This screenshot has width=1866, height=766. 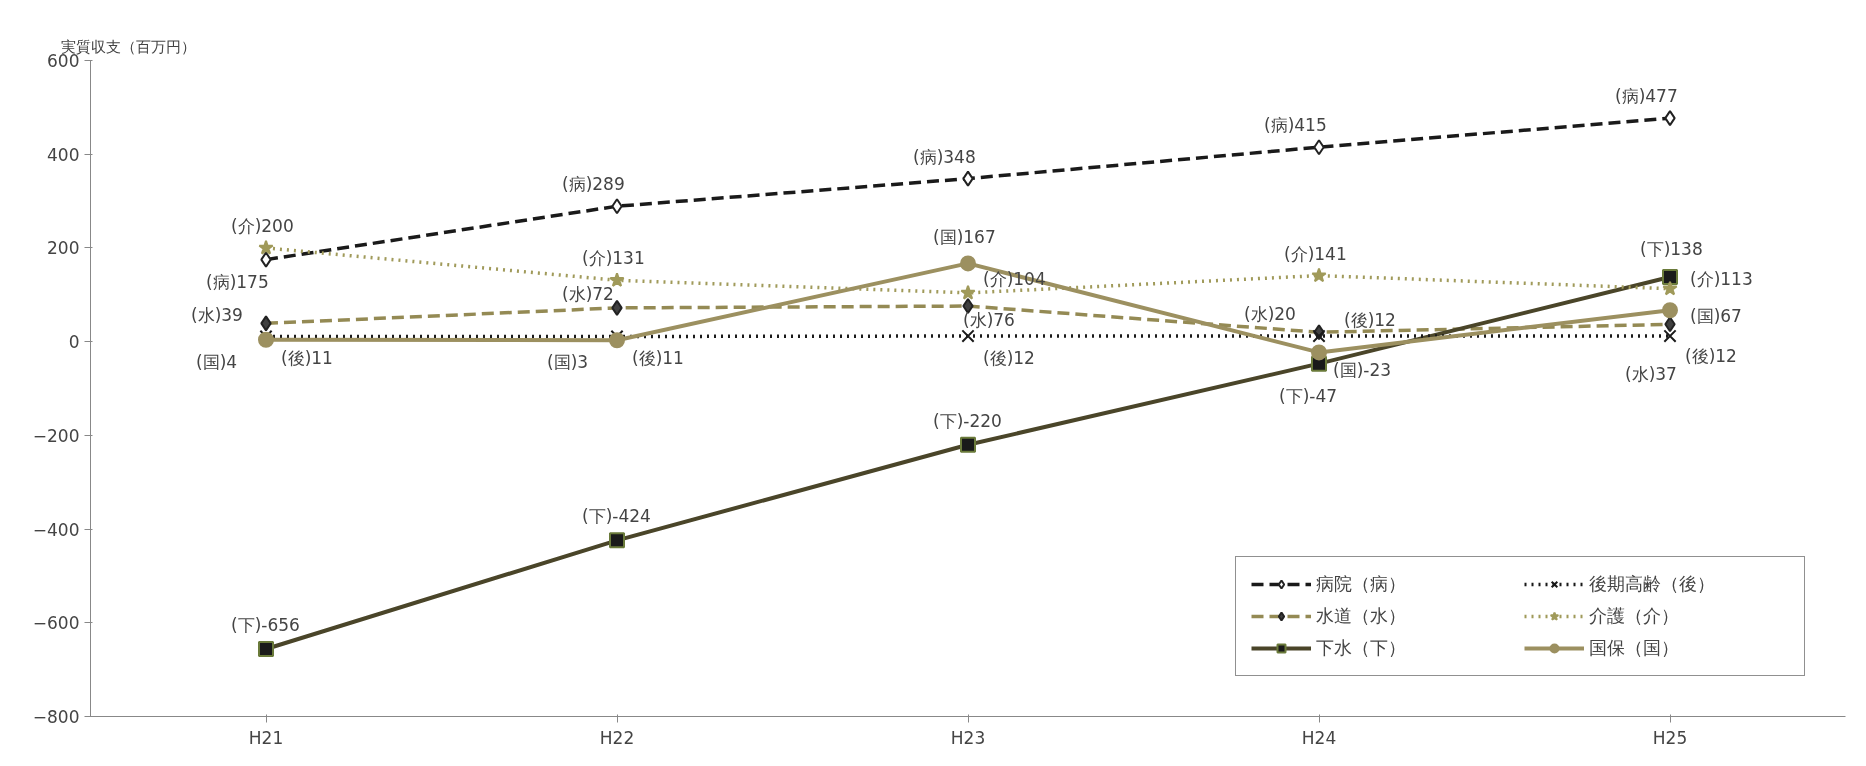 What do you see at coordinates (1652, 584) in the screenshot?
I see `legend-label: 後期高齢（後）` at bounding box center [1652, 584].